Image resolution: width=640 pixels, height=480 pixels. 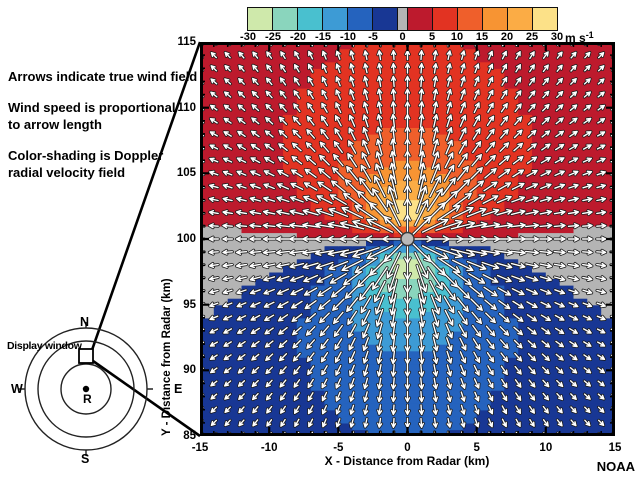 I want to click on x-tick-label: -5, so click(x=338, y=448).